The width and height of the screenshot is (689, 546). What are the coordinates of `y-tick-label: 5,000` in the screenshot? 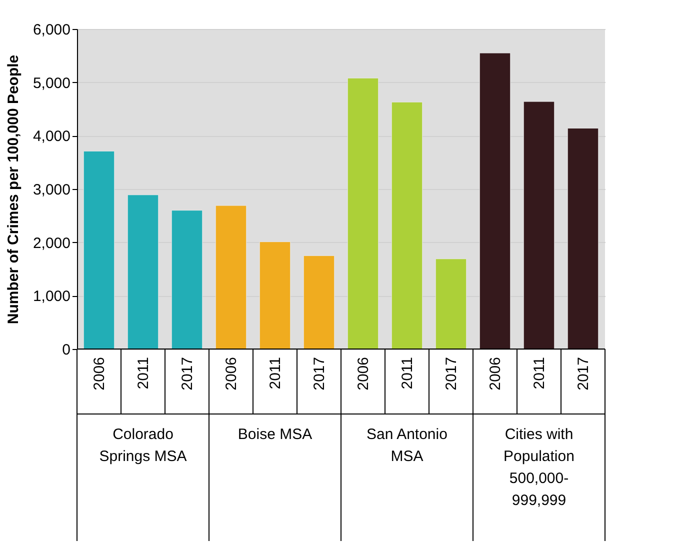 It's located at (51, 83).